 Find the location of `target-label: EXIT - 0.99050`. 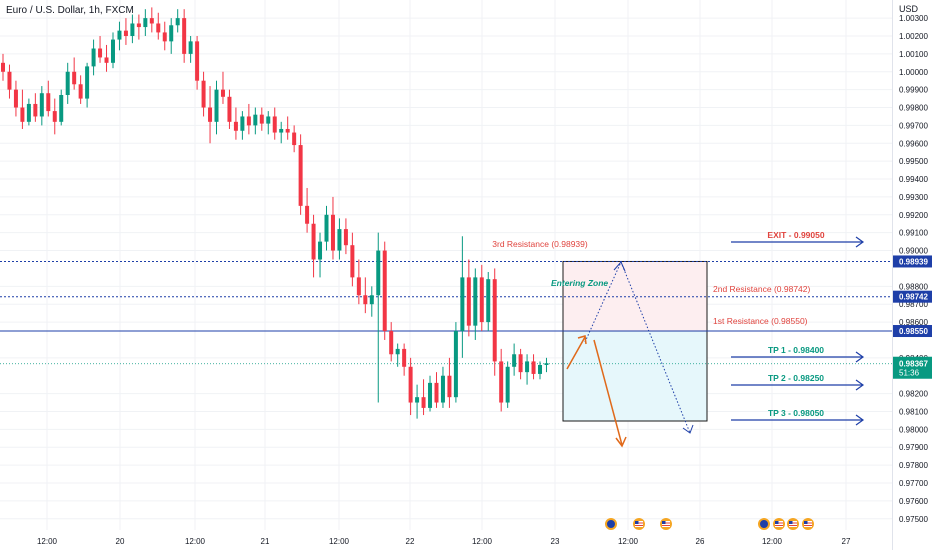

target-label: EXIT - 0.99050 is located at coordinates (795, 235).